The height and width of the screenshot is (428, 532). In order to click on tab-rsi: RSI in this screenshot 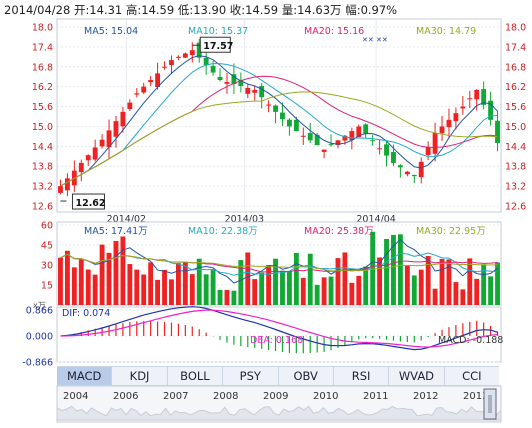, I will do `click(362, 376)`.